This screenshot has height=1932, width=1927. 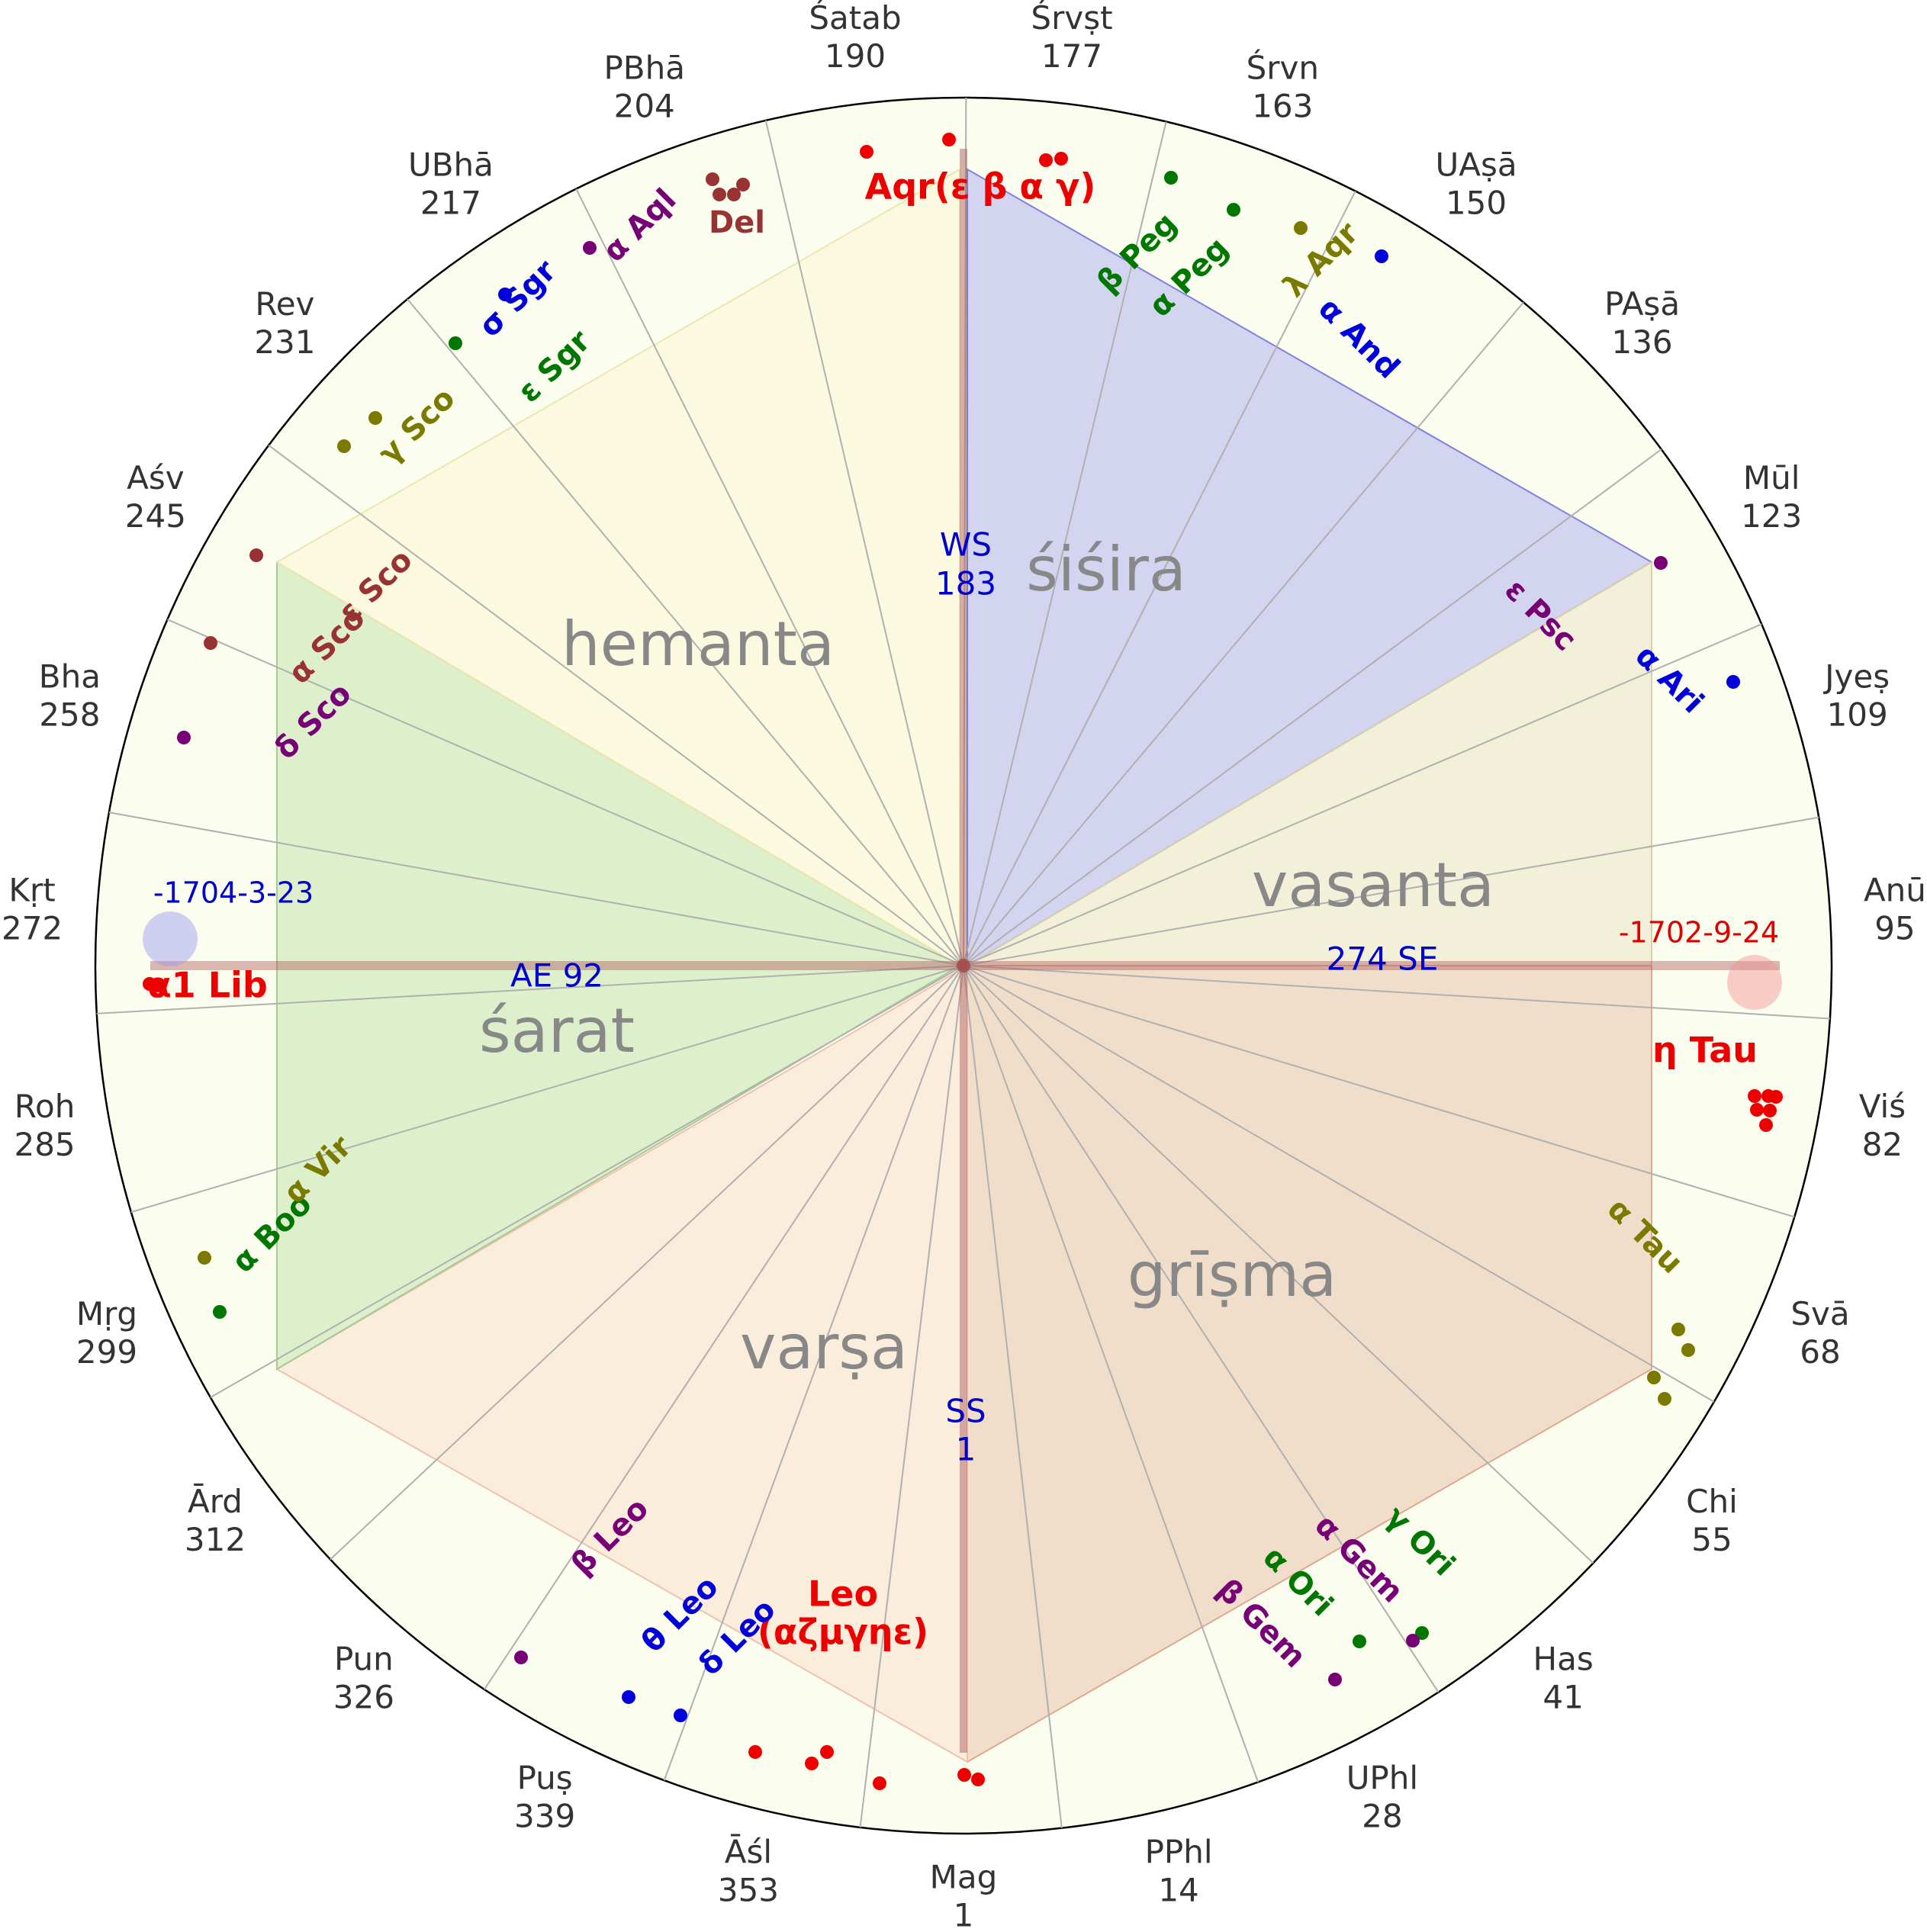 I want to click on nakshatra-name: PPhl, so click(x=1179, y=1852).